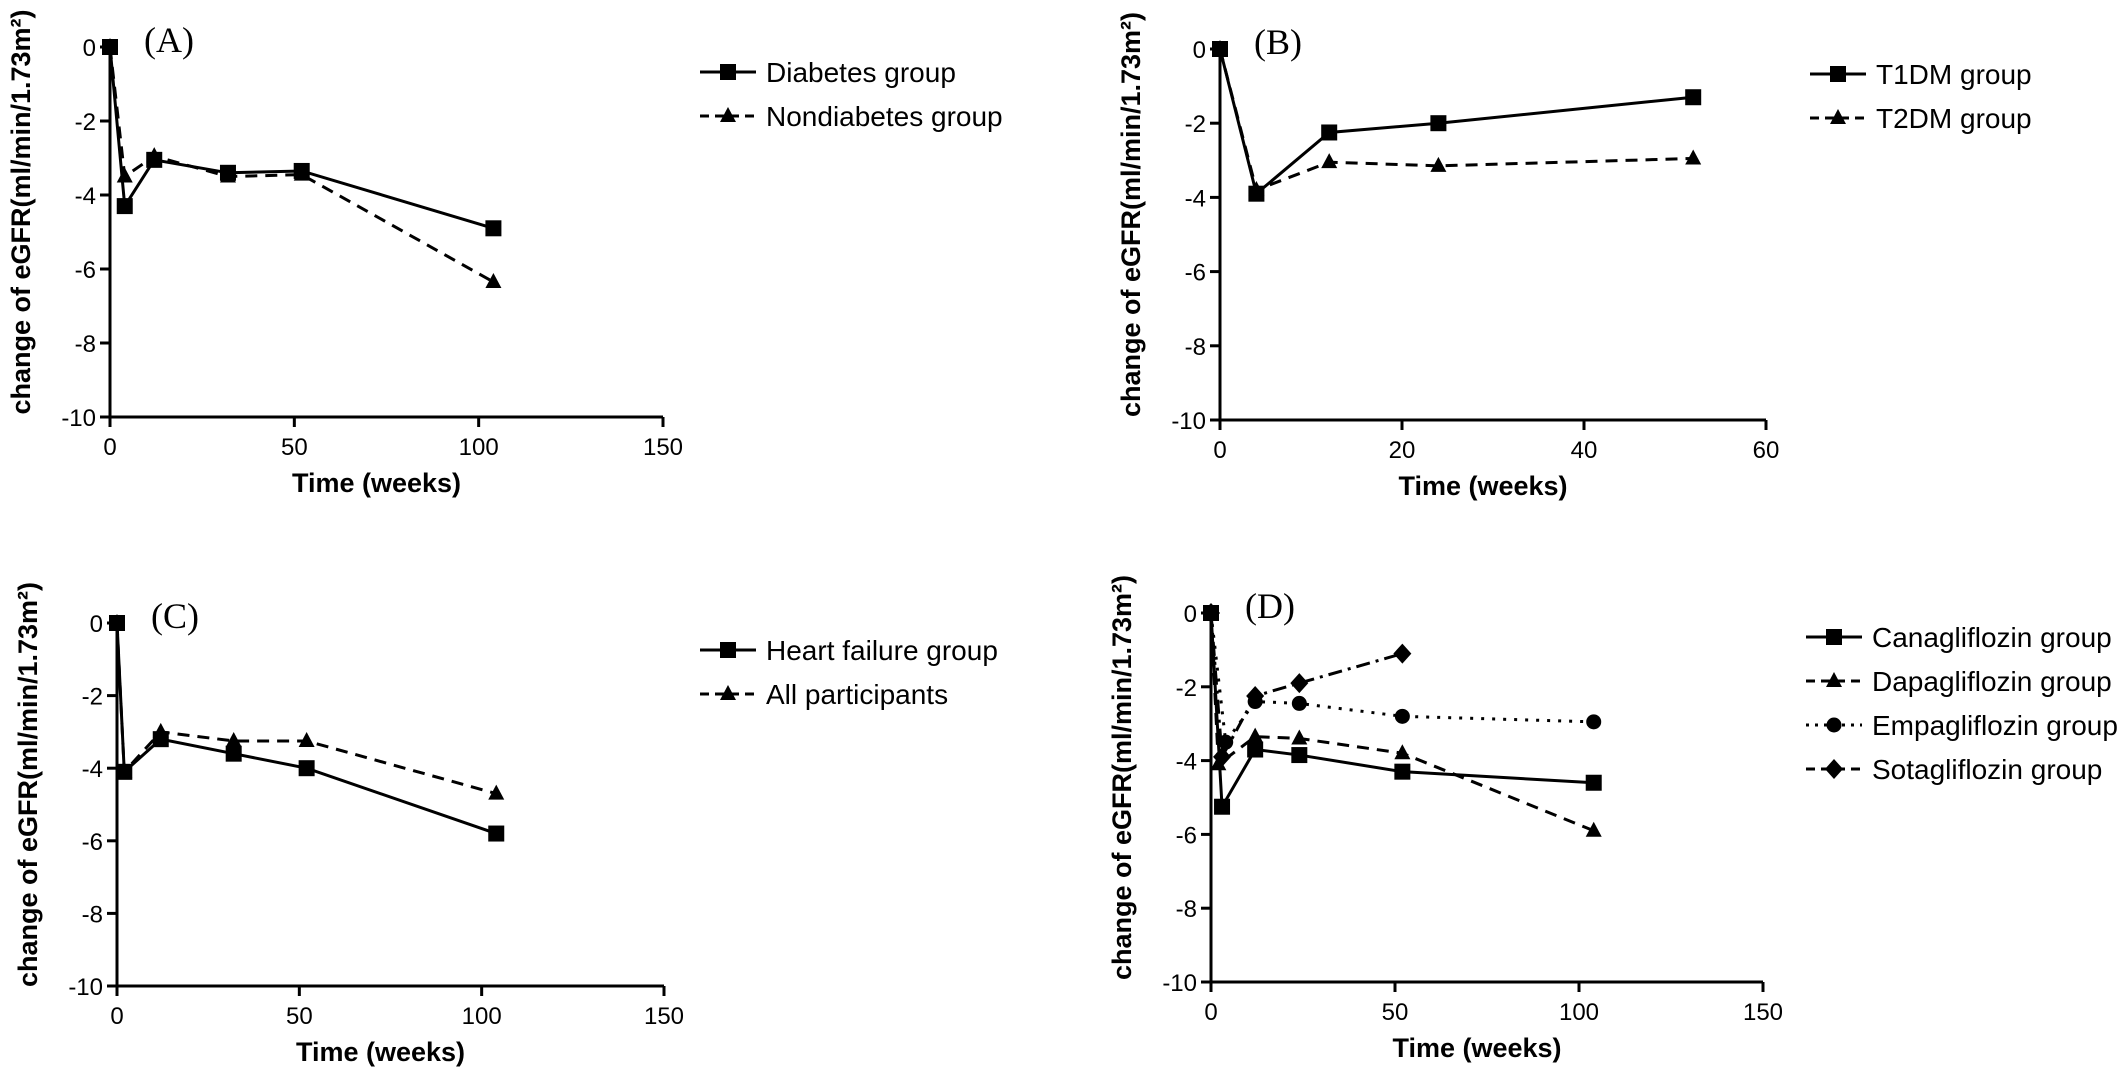 Image resolution: width=2128 pixels, height=1074 pixels. What do you see at coordinates (882, 650) in the screenshot?
I see `legend-label: Heart failure group` at bounding box center [882, 650].